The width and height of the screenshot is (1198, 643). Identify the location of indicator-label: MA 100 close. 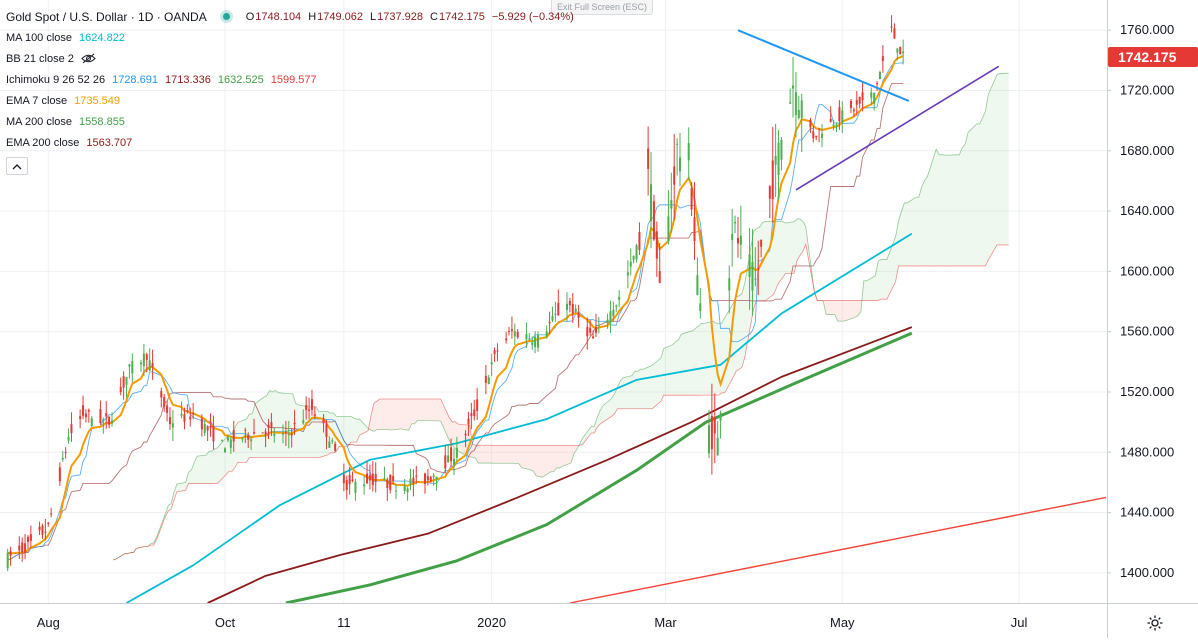
(39, 38).